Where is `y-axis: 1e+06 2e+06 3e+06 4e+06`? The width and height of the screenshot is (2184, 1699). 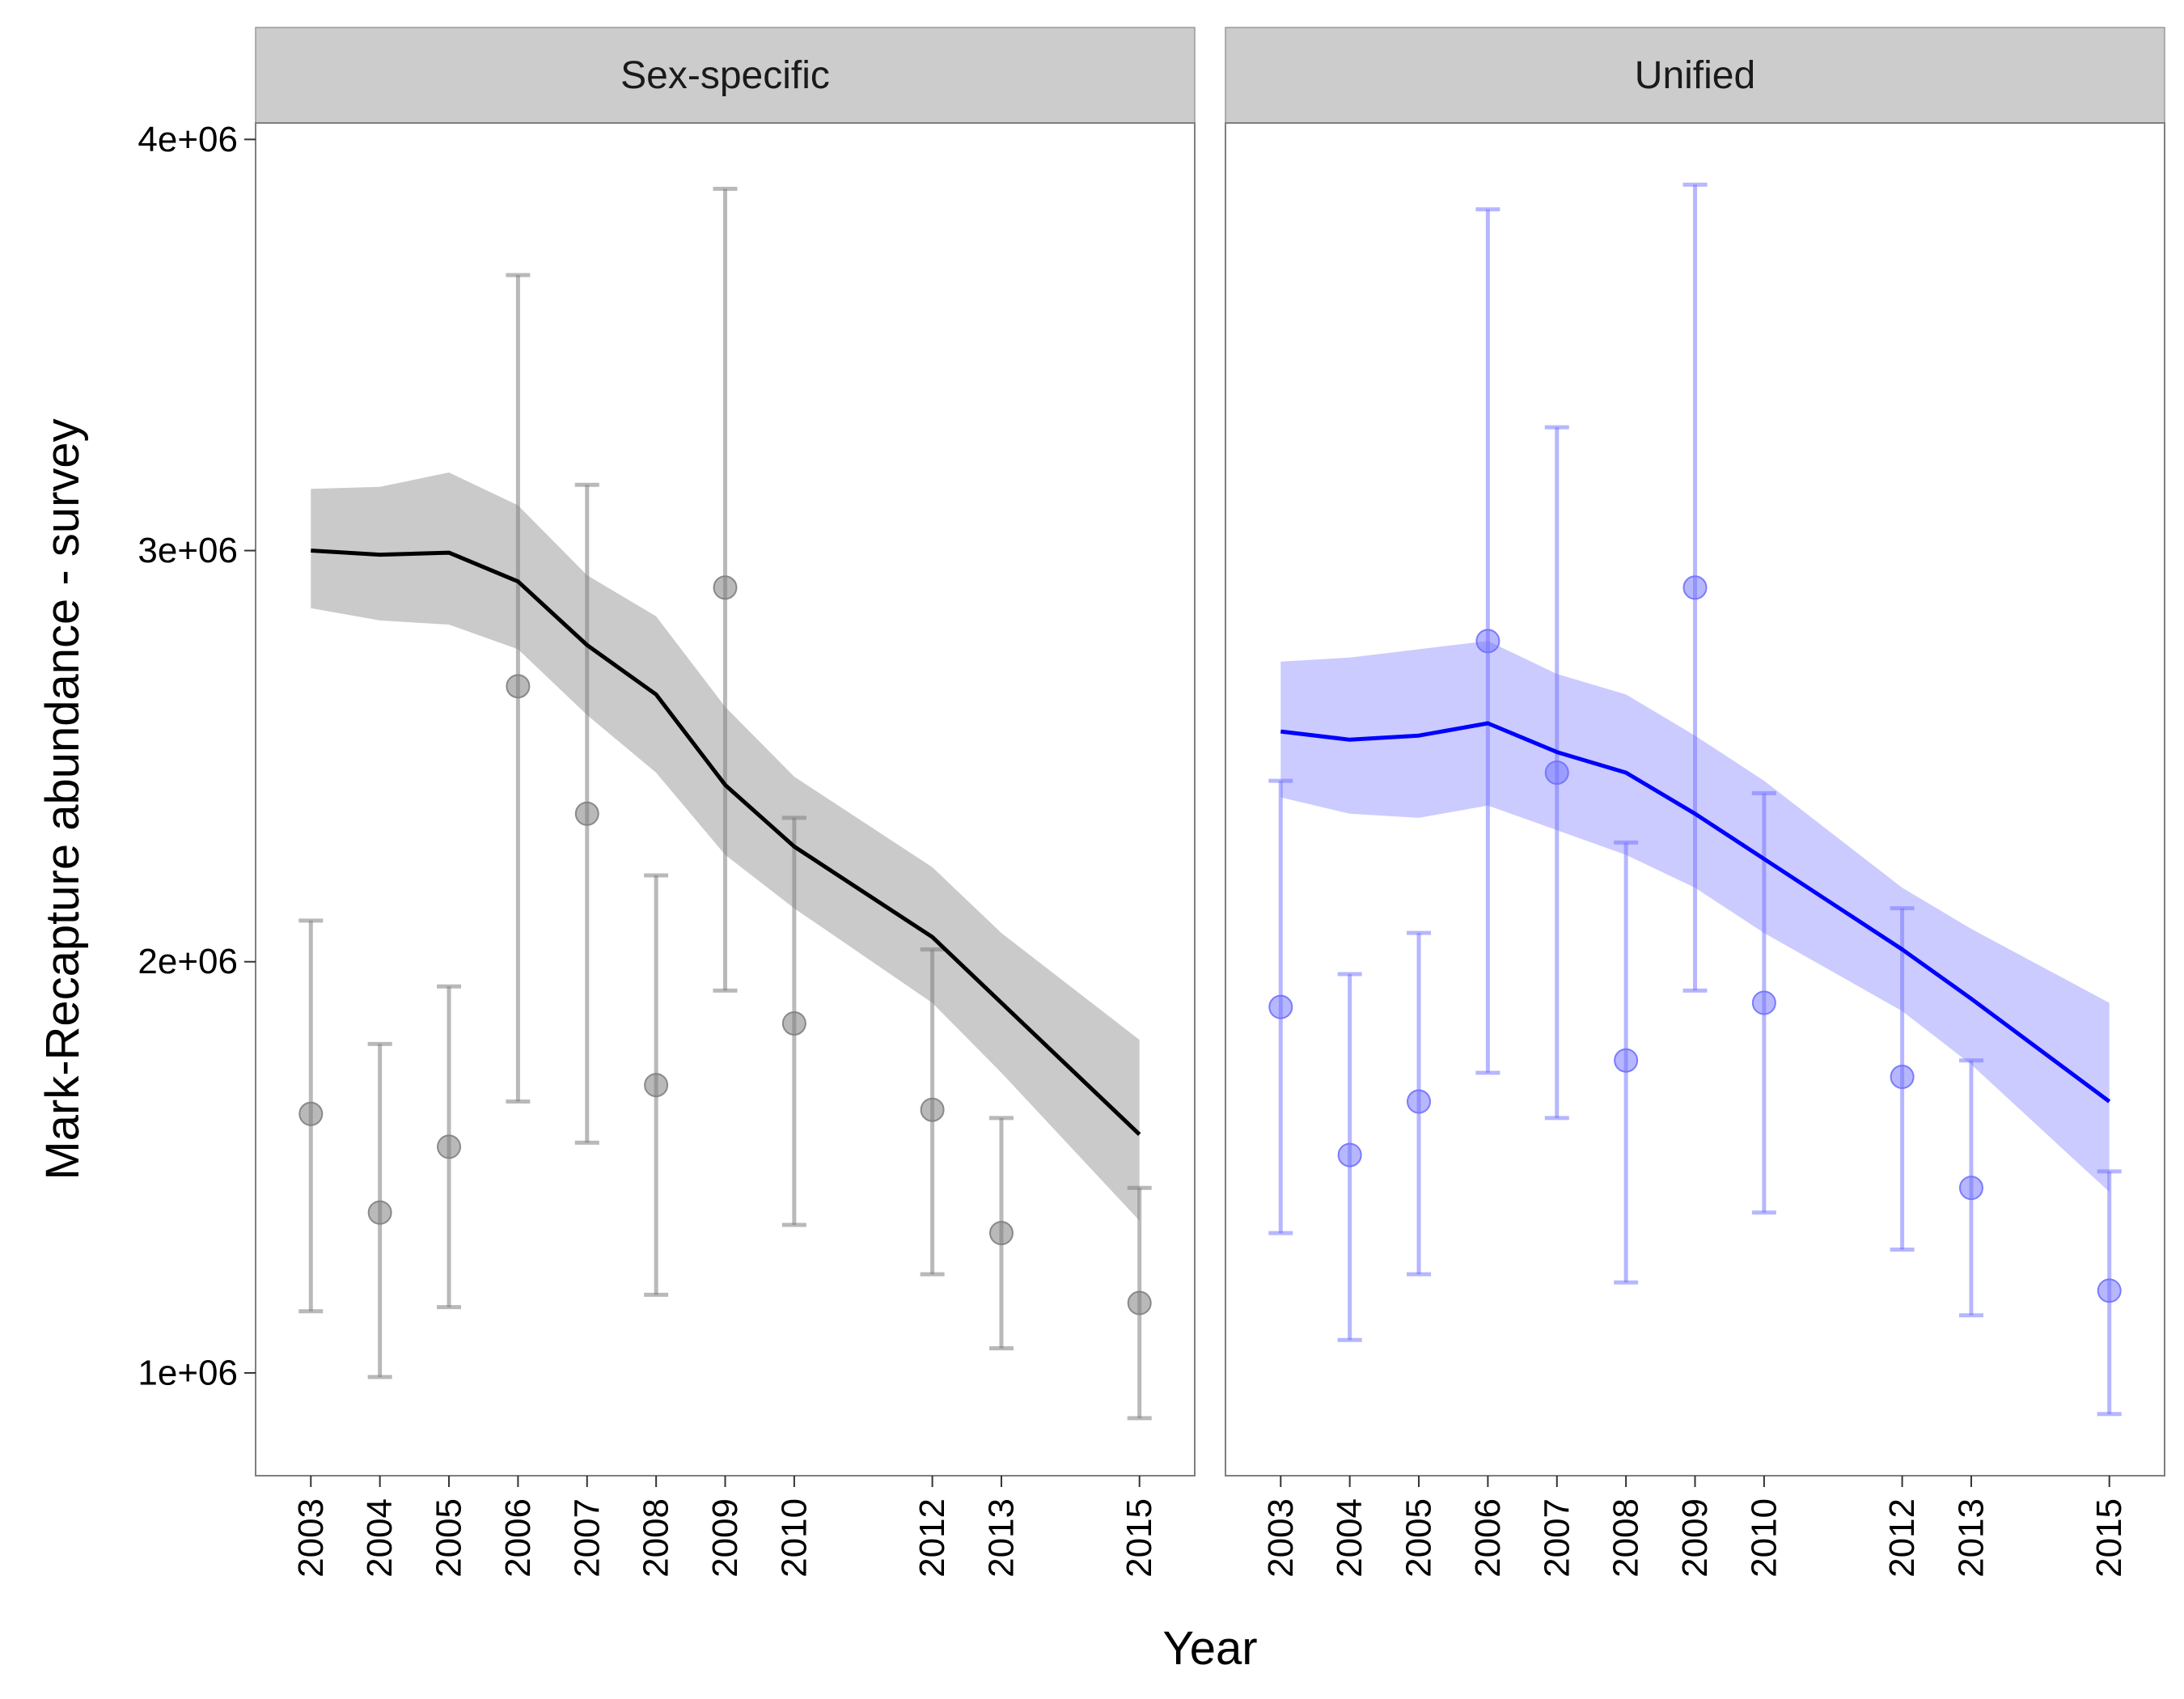
y-axis: 1e+06 2e+06 3e+06 4e+06 is located at coordinates (197, 756).